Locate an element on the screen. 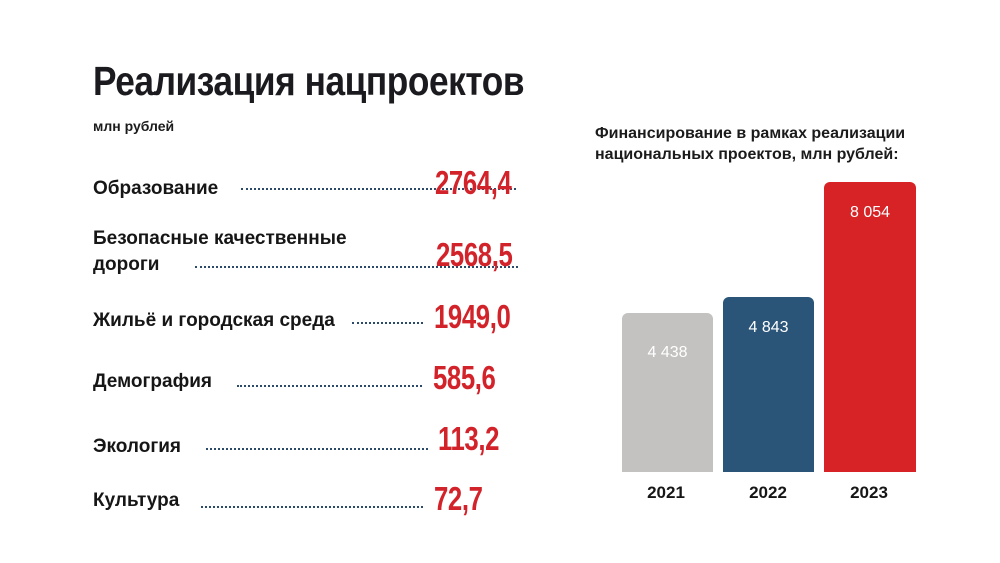 Image resolution: width=1000 pixels, height=563 pixels. project-value: 585,6 is located at coordinates (464, 377).